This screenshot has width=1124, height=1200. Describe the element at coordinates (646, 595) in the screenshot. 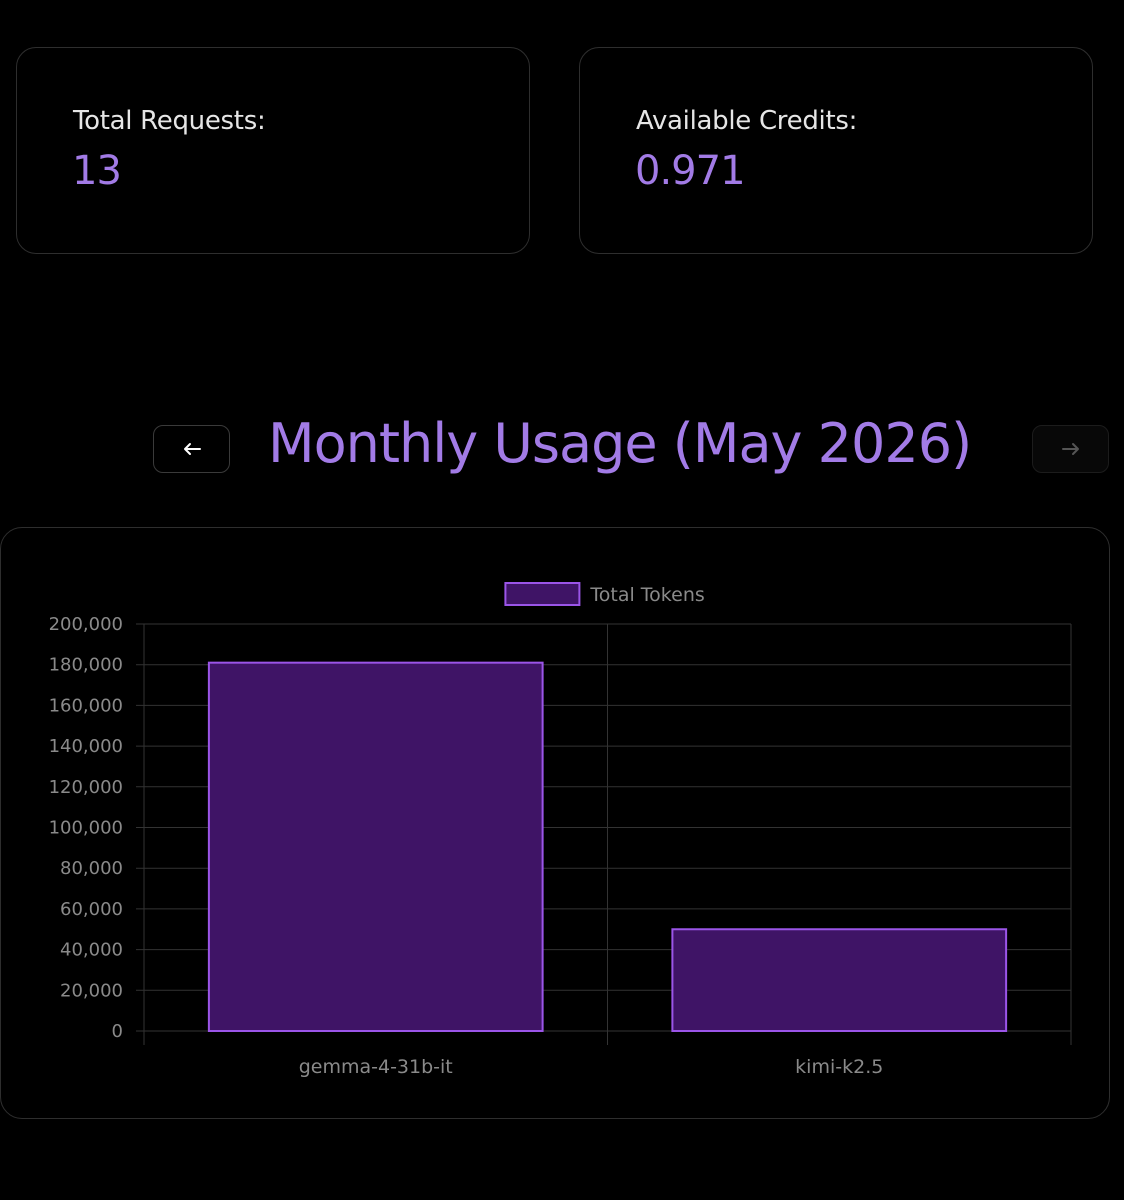

I see `legend-label: Total Tokens` at that location.